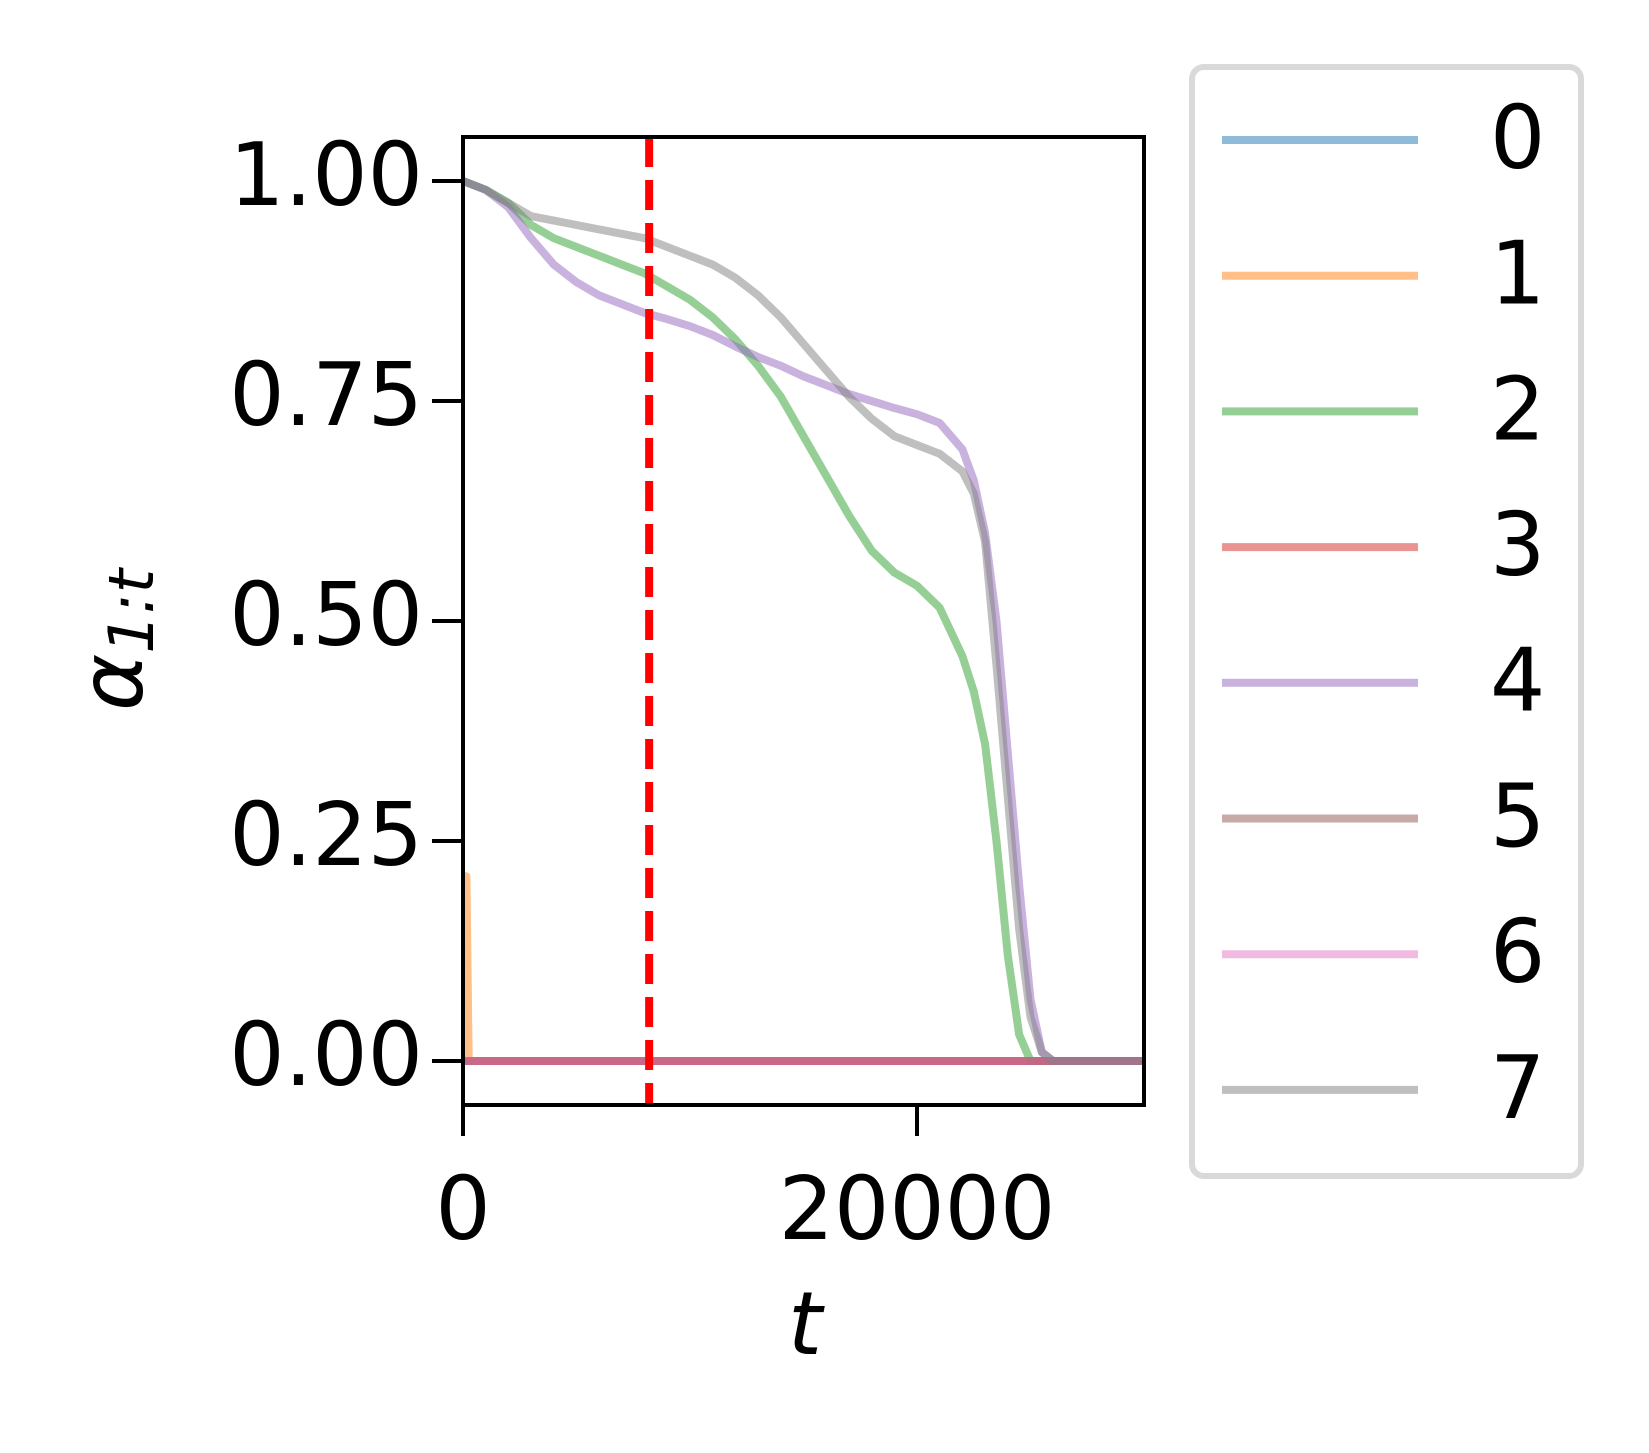 The width and height of the screenshot is (1649, 1453). I want to click on y-axis-label: α1:t, so click(114, 638).